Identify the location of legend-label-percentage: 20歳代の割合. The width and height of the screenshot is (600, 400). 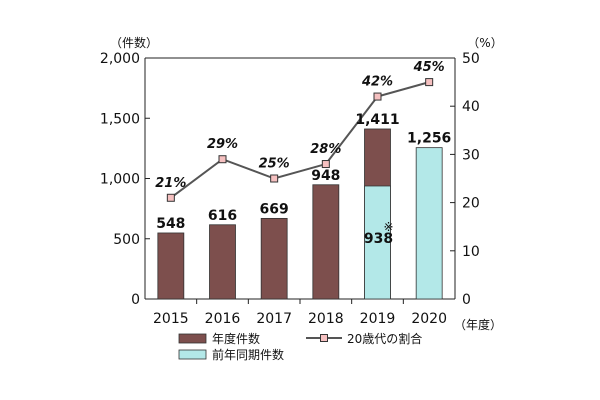
(384, 338).